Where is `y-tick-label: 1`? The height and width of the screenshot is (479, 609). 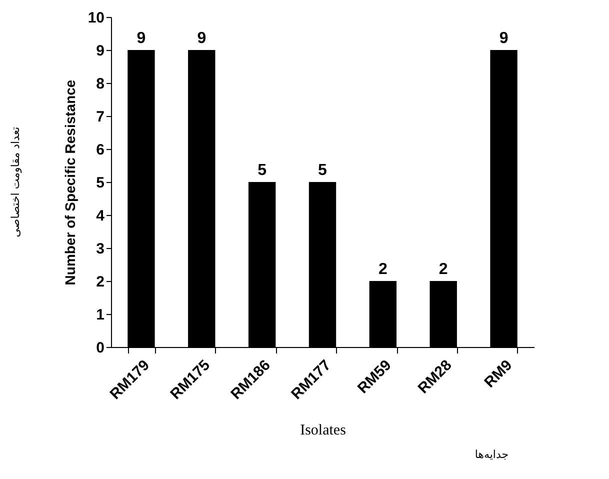
y-tick-label: 1 is located at coordinates (100, 315).